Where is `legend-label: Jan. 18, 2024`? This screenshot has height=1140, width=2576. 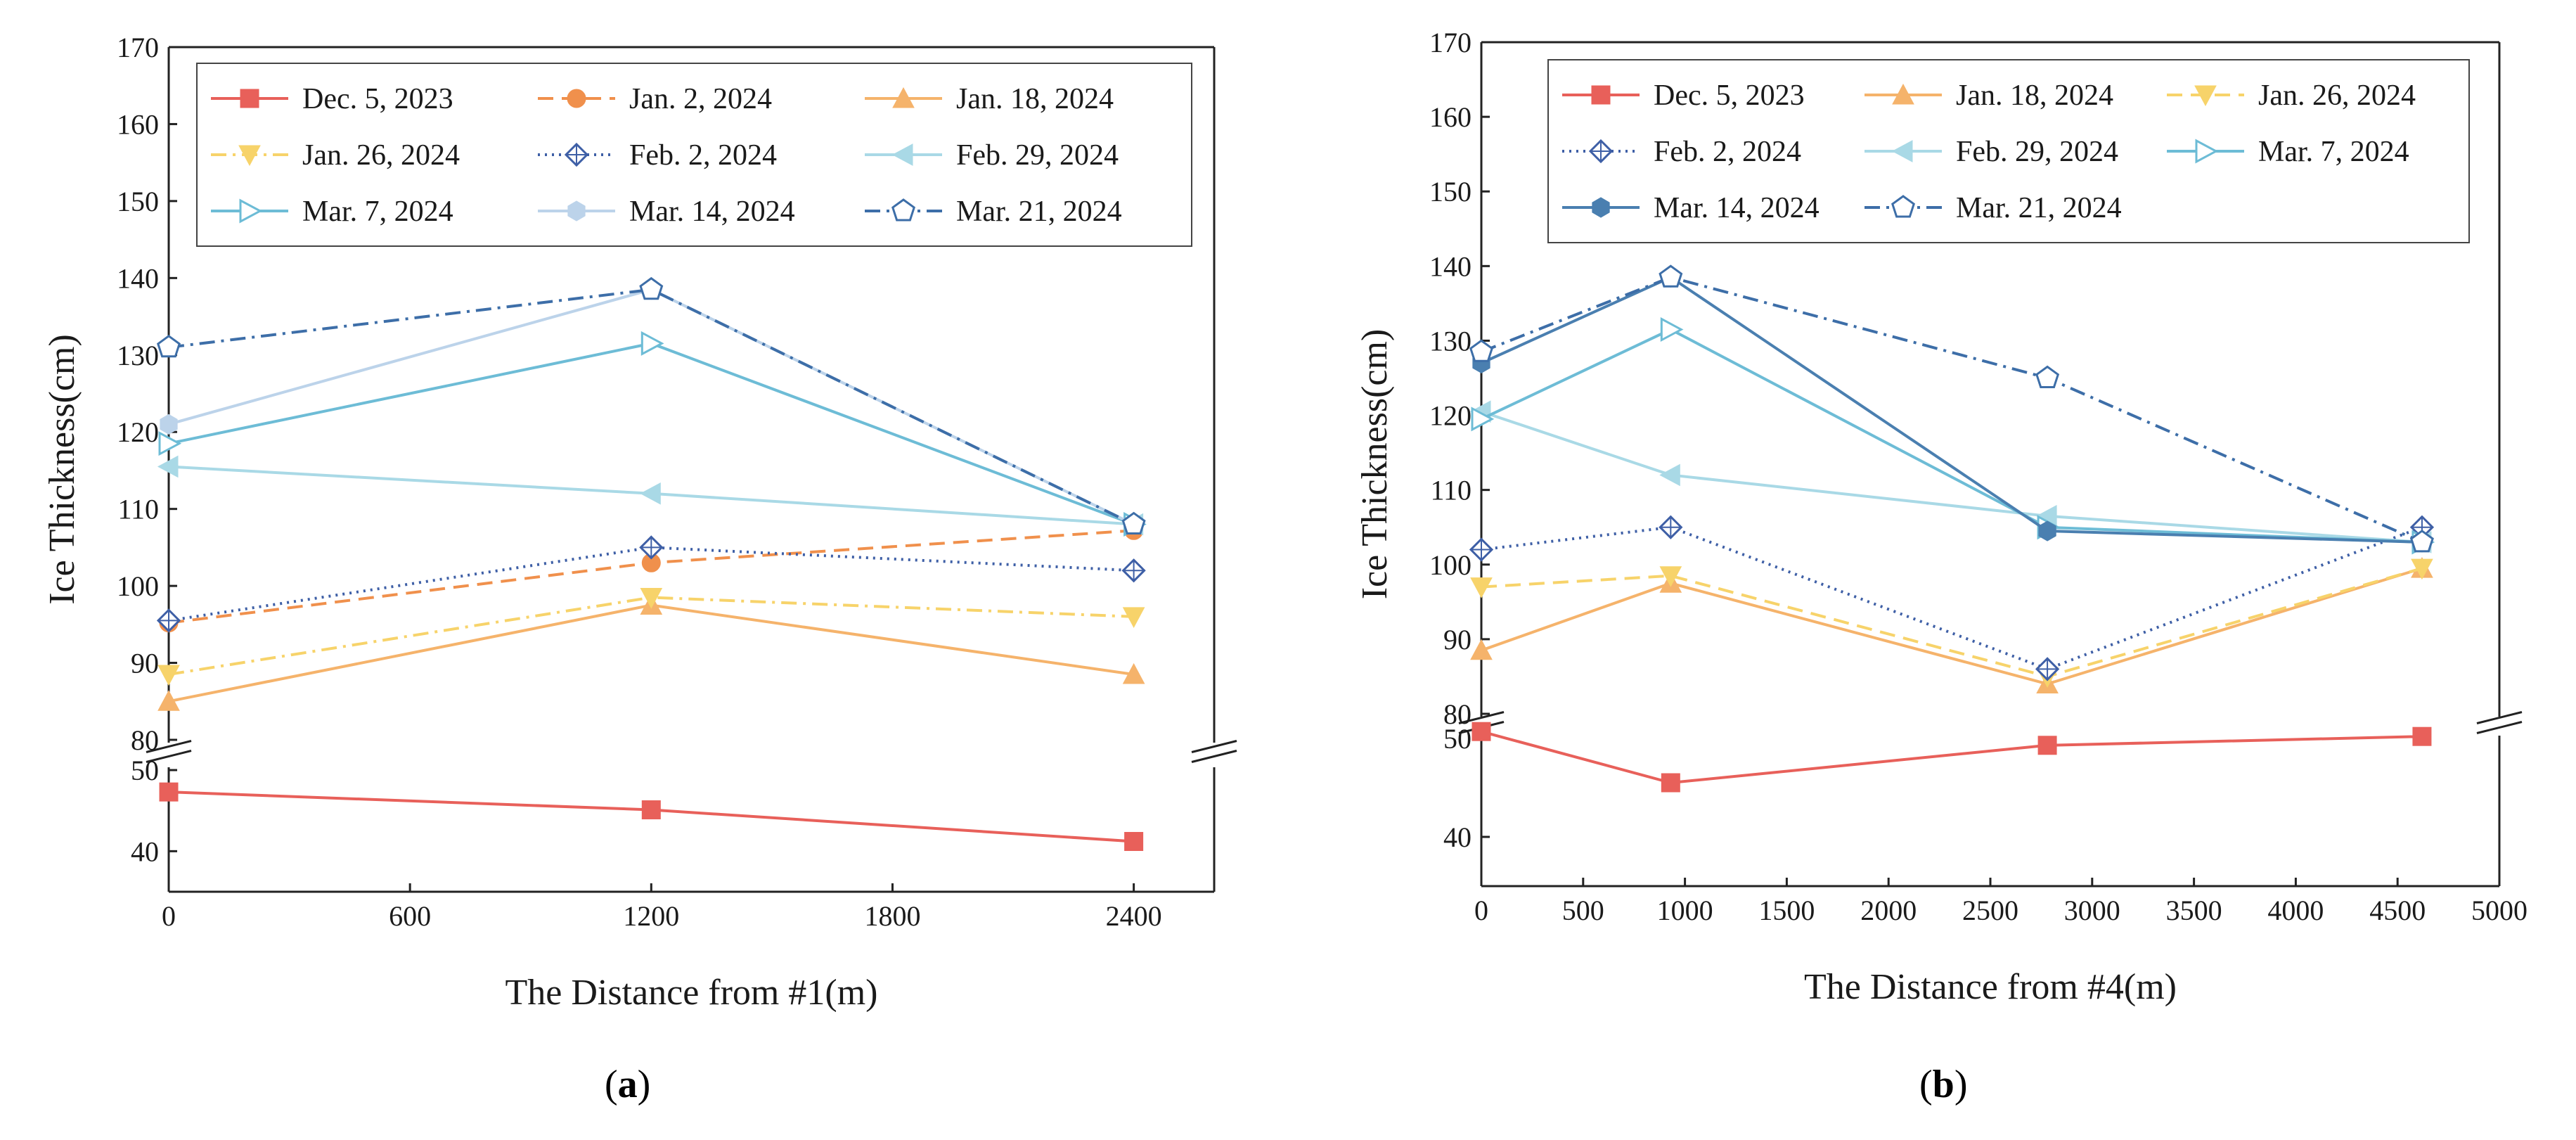
legend-label: Jan. 18, 2024 is located at coordinates (2034, 95).